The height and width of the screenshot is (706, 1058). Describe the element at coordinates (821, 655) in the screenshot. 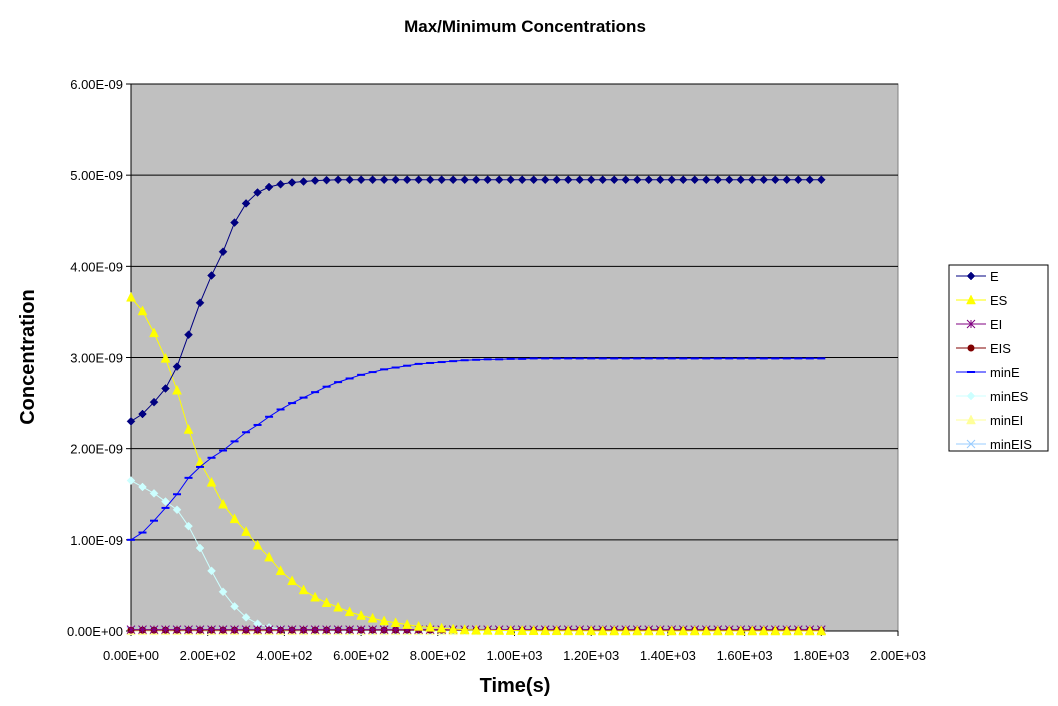

I see `x-tick-label: 1.80E+03` at that location.